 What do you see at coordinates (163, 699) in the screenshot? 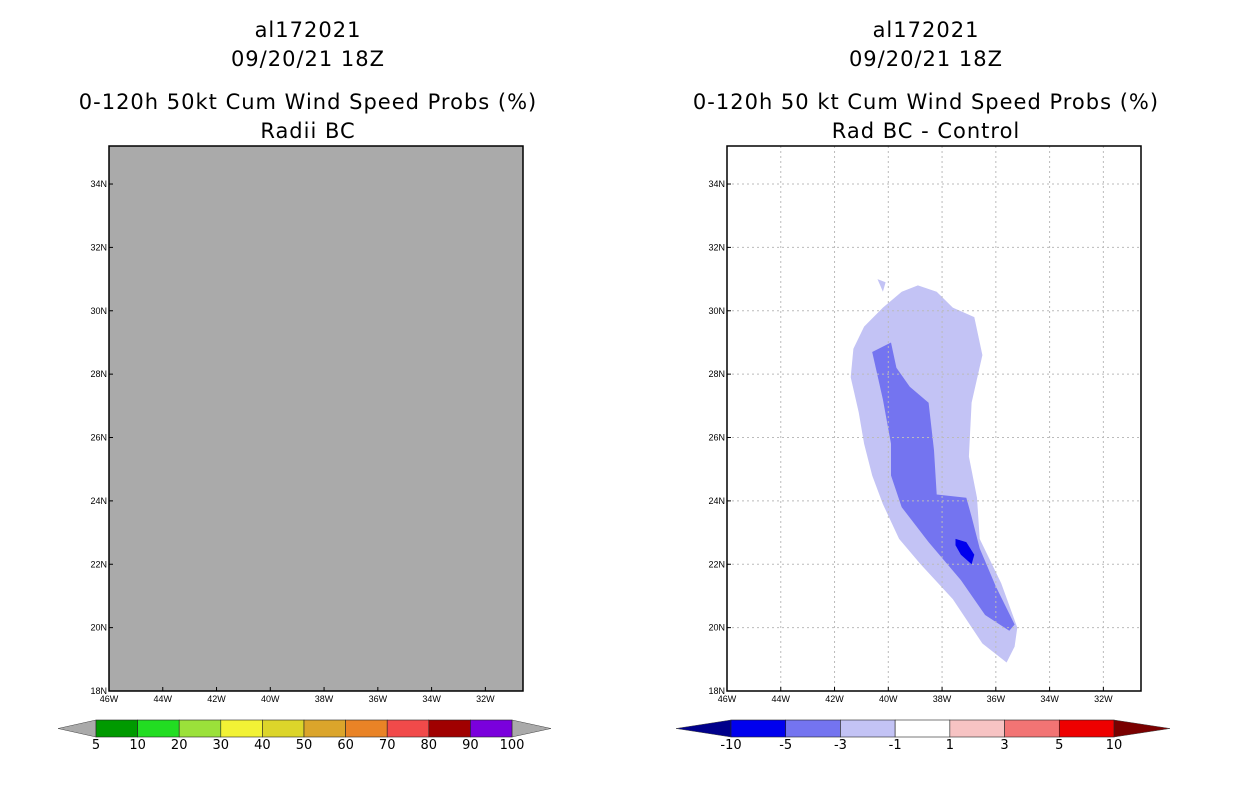
I see `left-xtick-label-44W: 44W` at bounding box center [163, 699].